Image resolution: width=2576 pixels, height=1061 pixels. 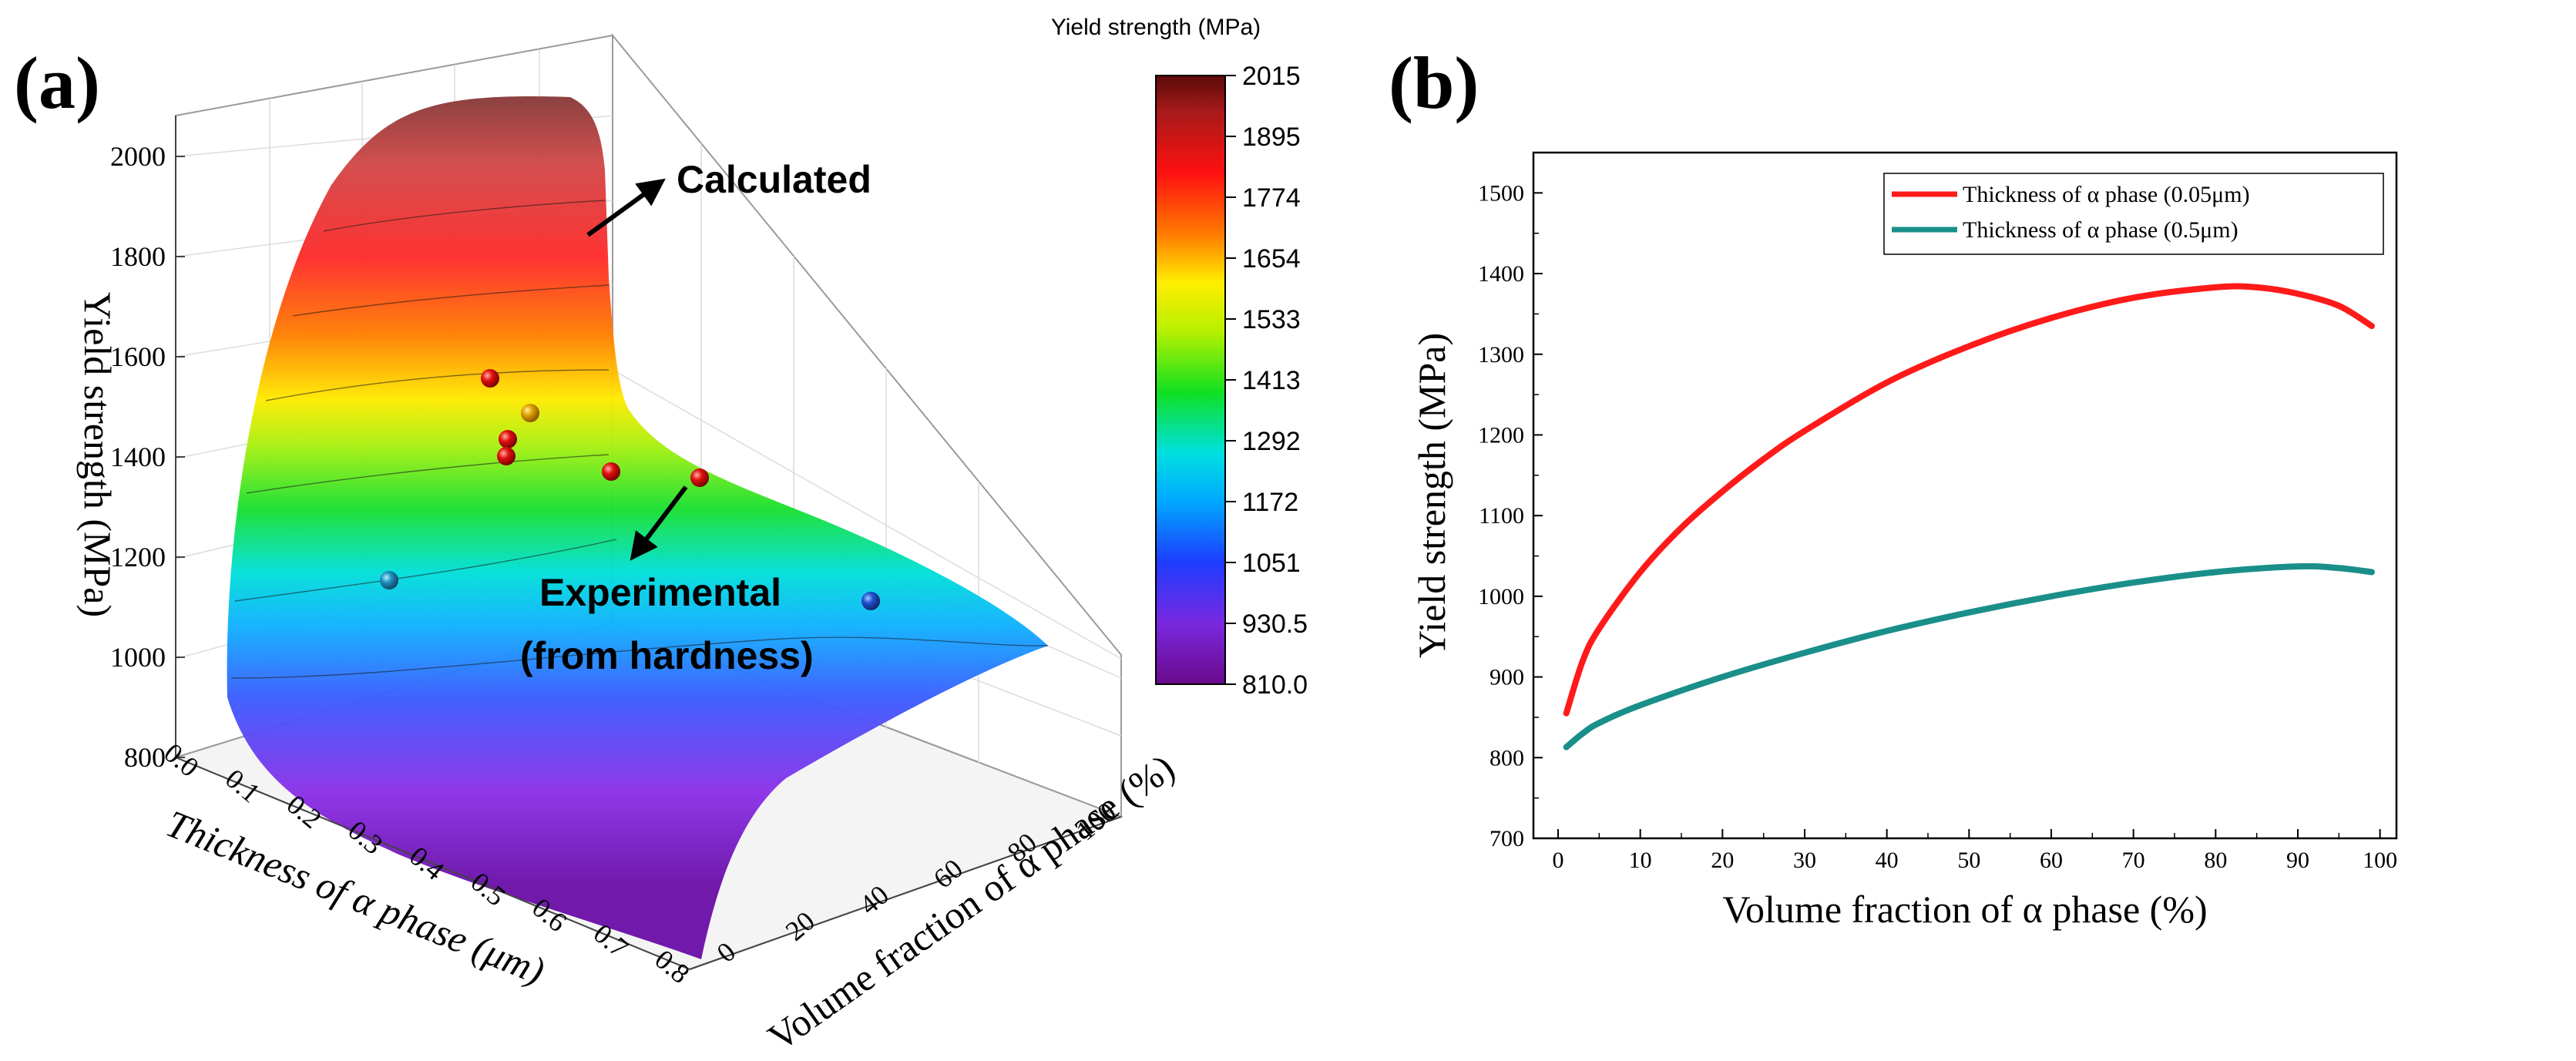 What do you see at coordinates (138, 256) in the screenshot?
I see `z-tick-label: 1800` at bounding box center [138, 256].